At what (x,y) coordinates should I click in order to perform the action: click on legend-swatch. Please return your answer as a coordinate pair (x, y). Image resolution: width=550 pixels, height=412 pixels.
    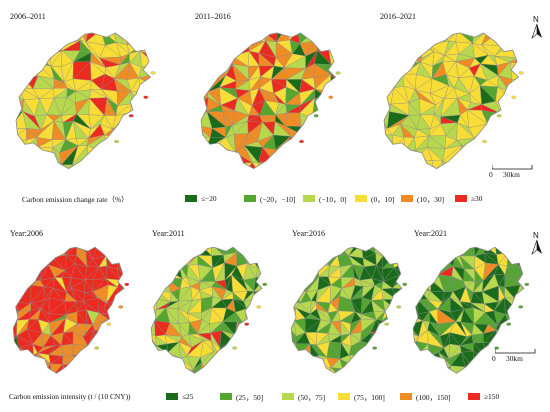
    Looking at the image, I should click on (344, 396).